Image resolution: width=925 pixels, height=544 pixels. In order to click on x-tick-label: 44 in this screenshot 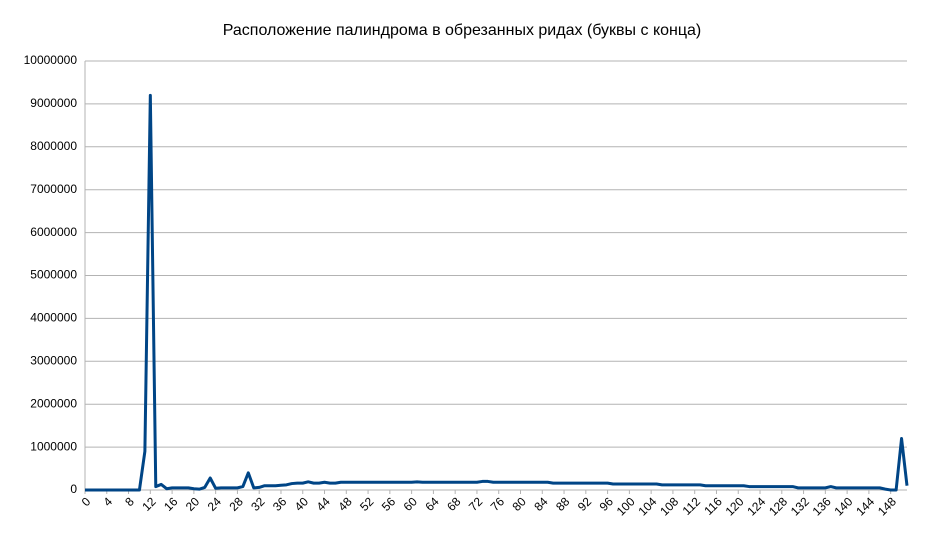, I will do `click(324, 504)`.